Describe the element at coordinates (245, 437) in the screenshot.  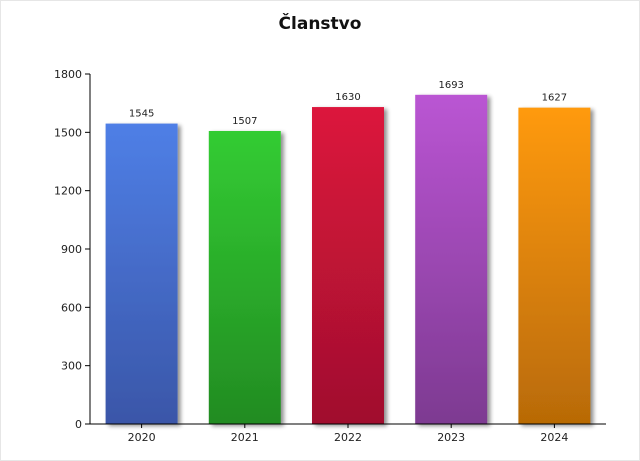
I see `x-tick-label-2021: 2021` at that location.